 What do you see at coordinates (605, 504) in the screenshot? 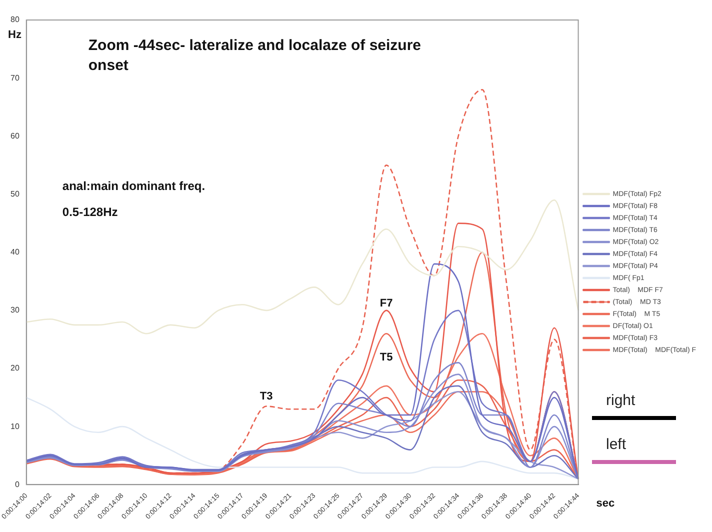
I see `x-axis-title: sec` at bounding box center [605, 504].